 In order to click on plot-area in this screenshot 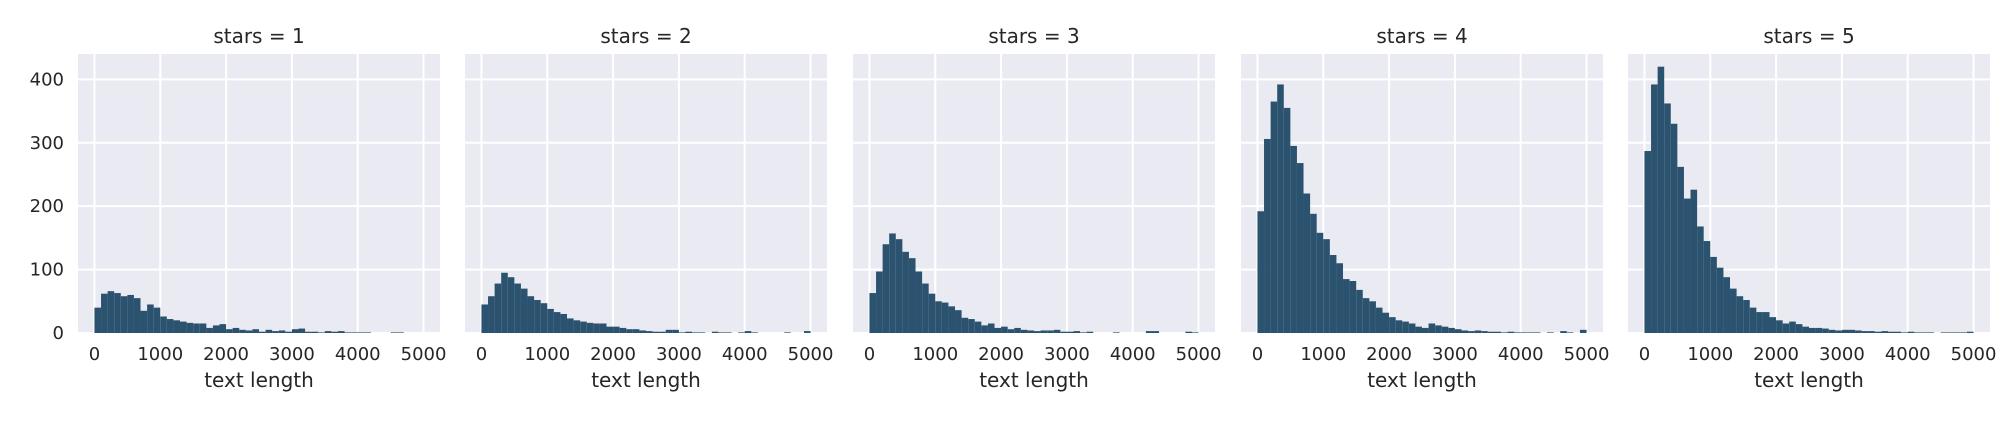, I will do `click(646, 193)`.